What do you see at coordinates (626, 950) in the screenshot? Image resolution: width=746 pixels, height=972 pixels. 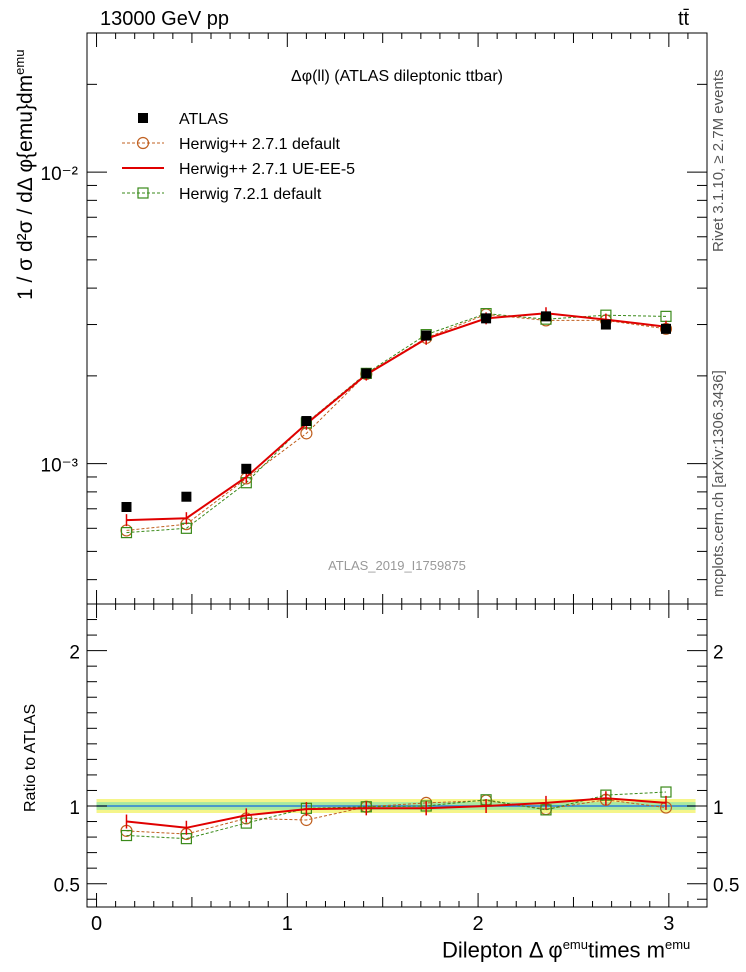 I see `x-axis-label-mid: times m` at bounding box center [626, 950].